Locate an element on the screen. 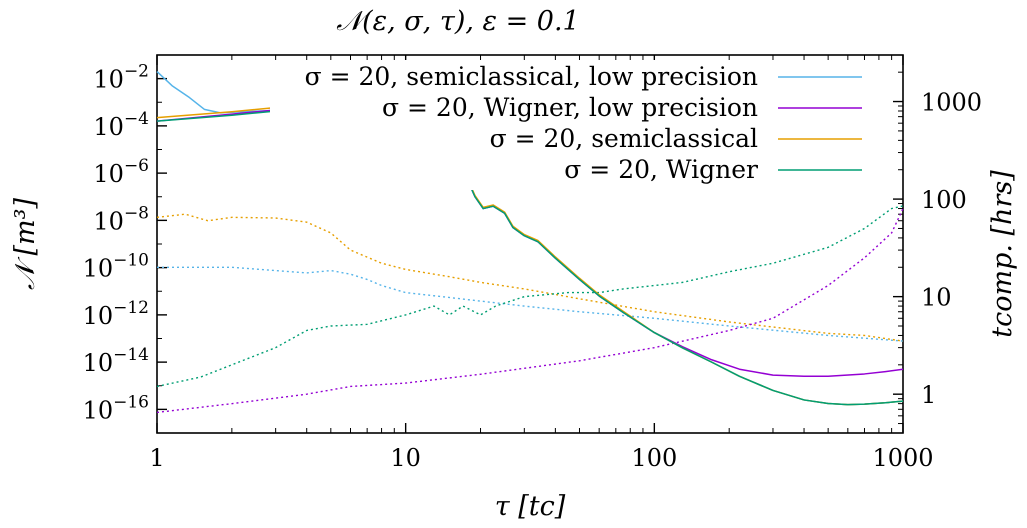 Image resolution: width=1027 pixels, height=528 pixels. x-tick-label: 10 is located at coordinates (405, 458).